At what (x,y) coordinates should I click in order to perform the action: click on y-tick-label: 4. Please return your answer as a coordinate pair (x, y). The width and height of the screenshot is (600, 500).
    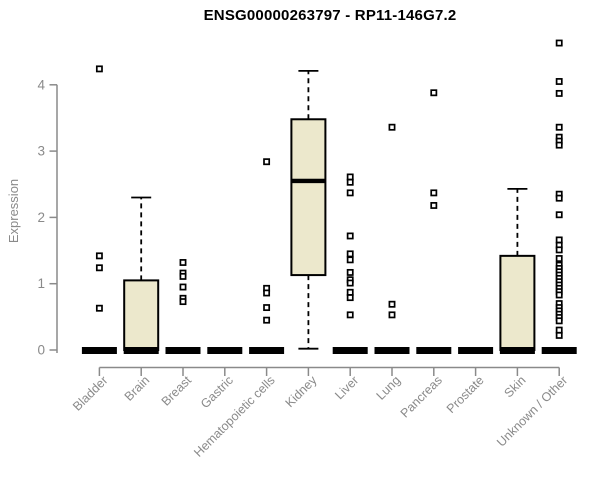
    Looking at the image, I should click on (41, 84).